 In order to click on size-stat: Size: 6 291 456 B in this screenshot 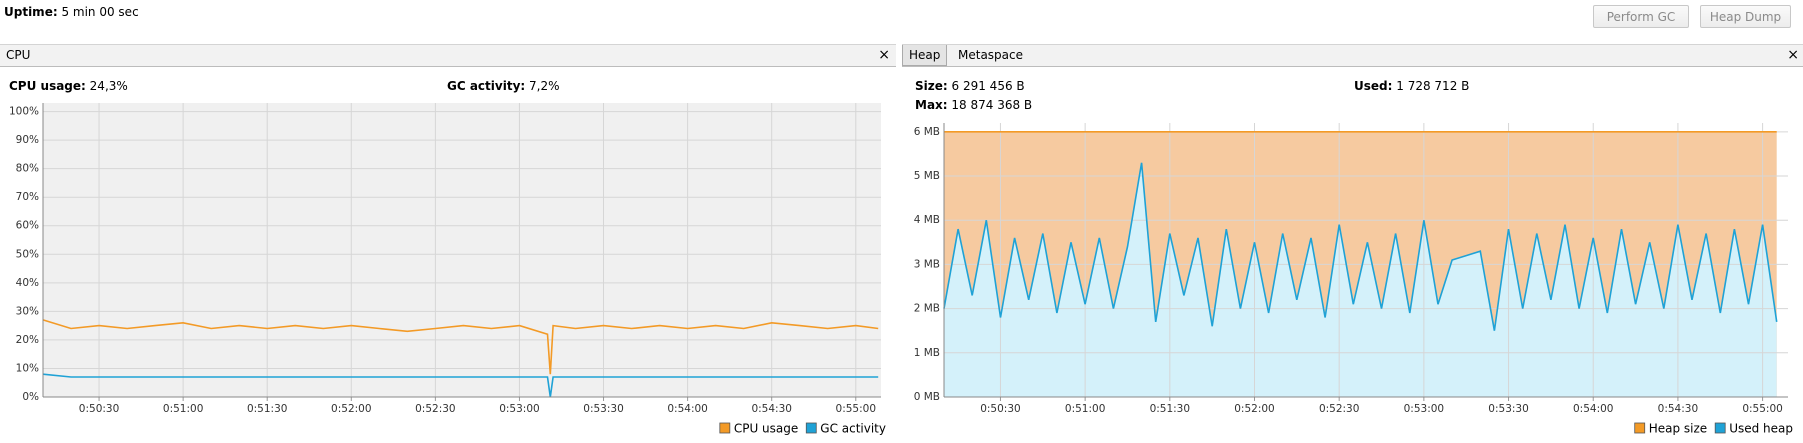, I will do `click(970, 86)`.